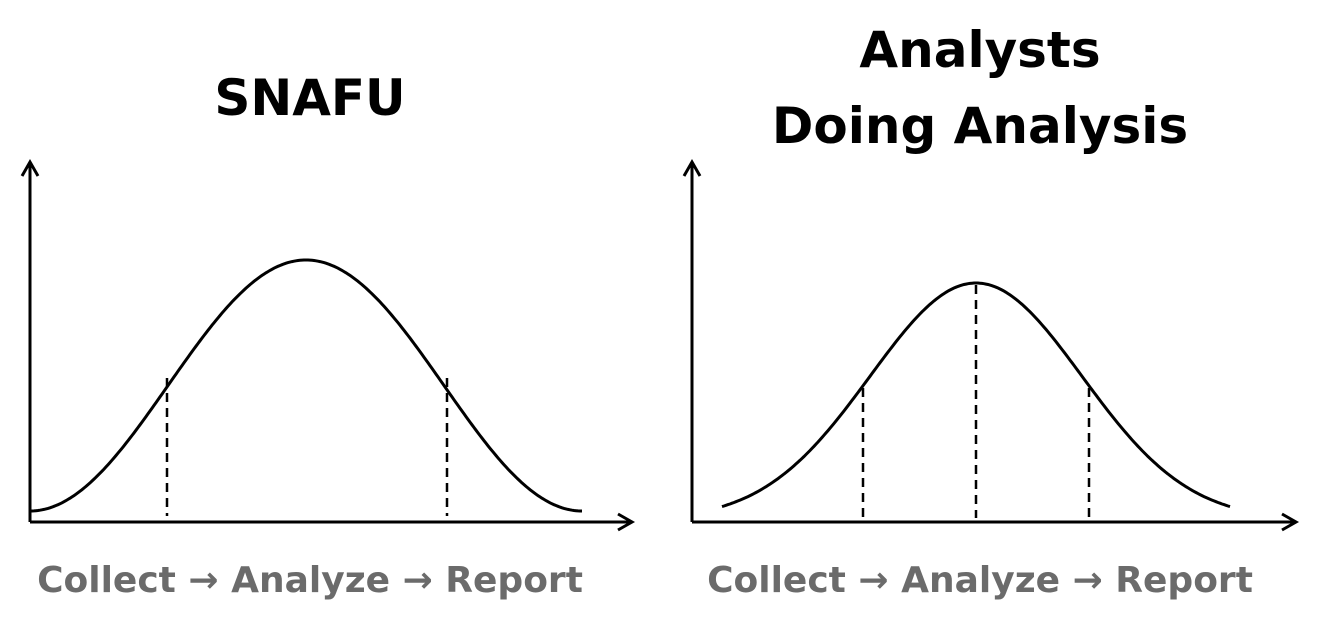  What do you see at coordinates (309, 98) in the screenshot?
I see `title: SNAFU` at bounding box center [309, 98].